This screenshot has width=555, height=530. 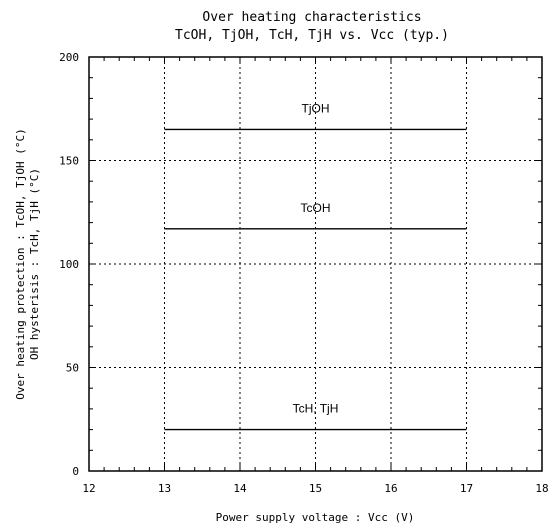 What do you see at coordinates (312, 35) in the screenshot?
I see `chart-subtitle: TcOH, TjOH, TcH, TjH vs. Vcc (typ.)` at bounding box center [312, 35].